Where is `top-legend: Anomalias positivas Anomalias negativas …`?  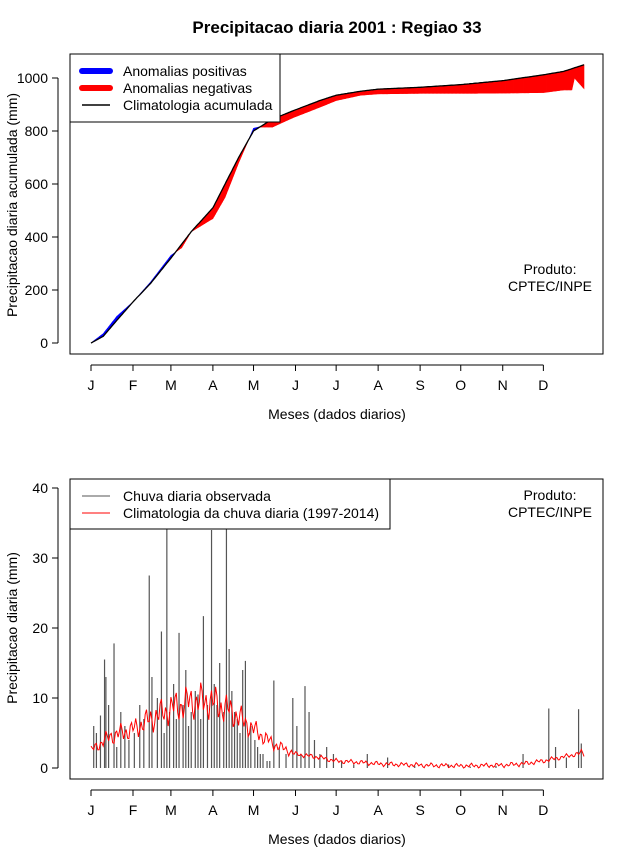 top-legend: Anomalias positivas Anomalias negativas … is located at coordinates (175, 88).